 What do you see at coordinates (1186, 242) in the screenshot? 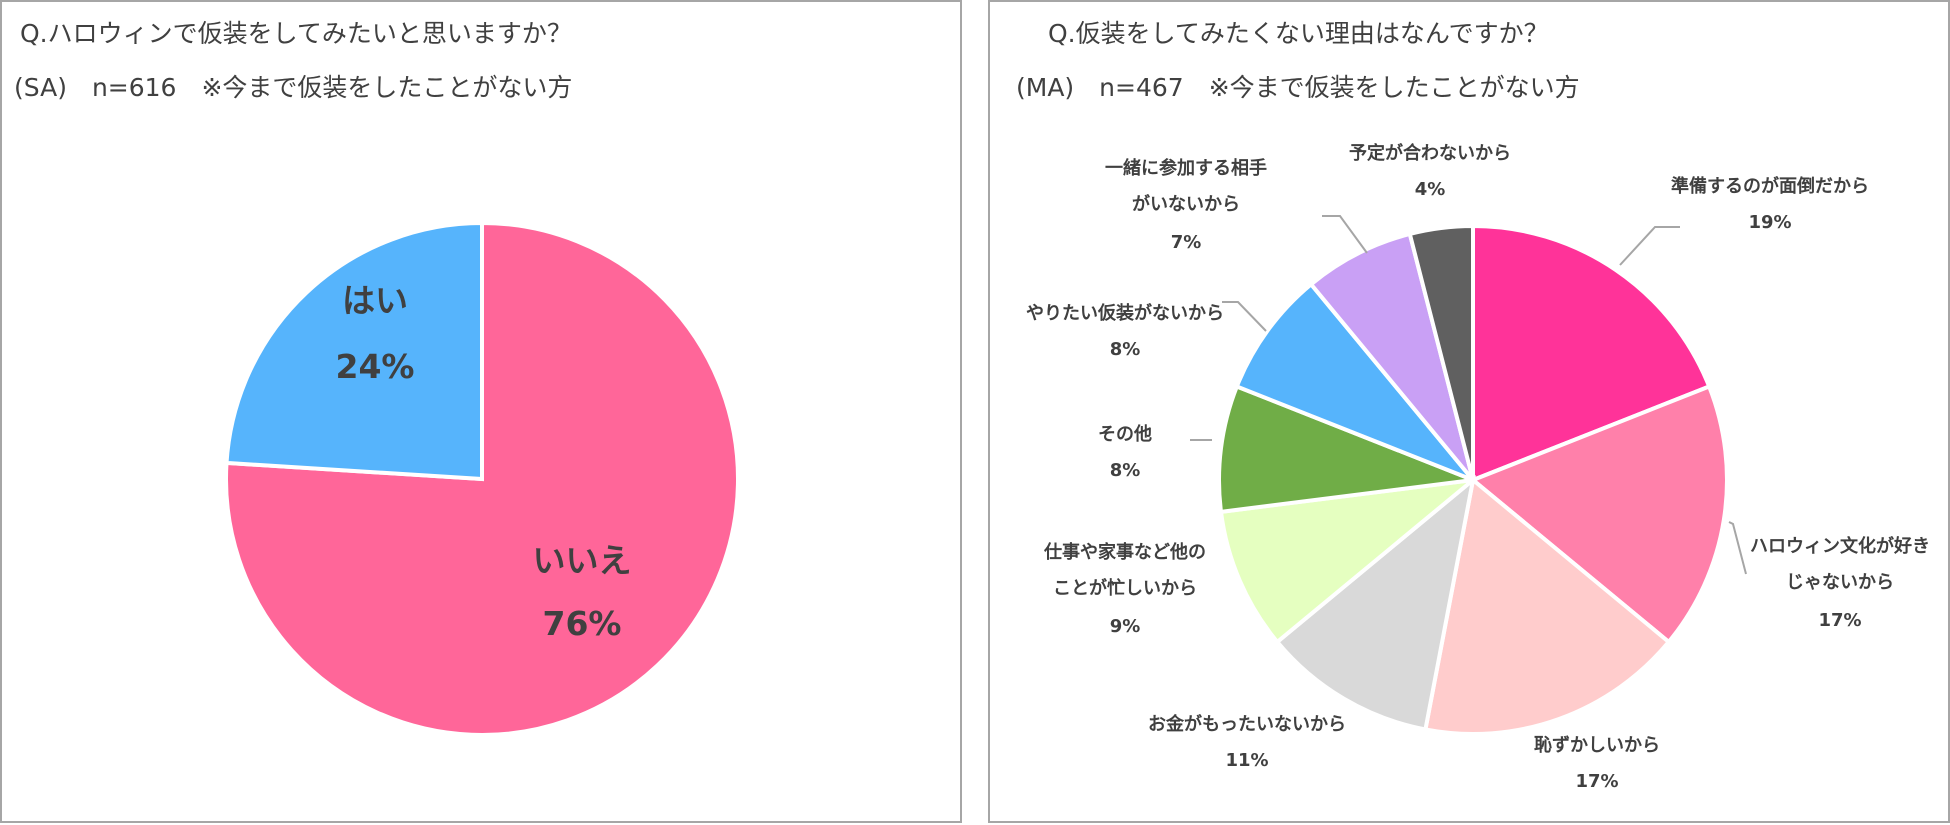
I see `slice-value-label: 7%` at bounding box center [1186, 242].